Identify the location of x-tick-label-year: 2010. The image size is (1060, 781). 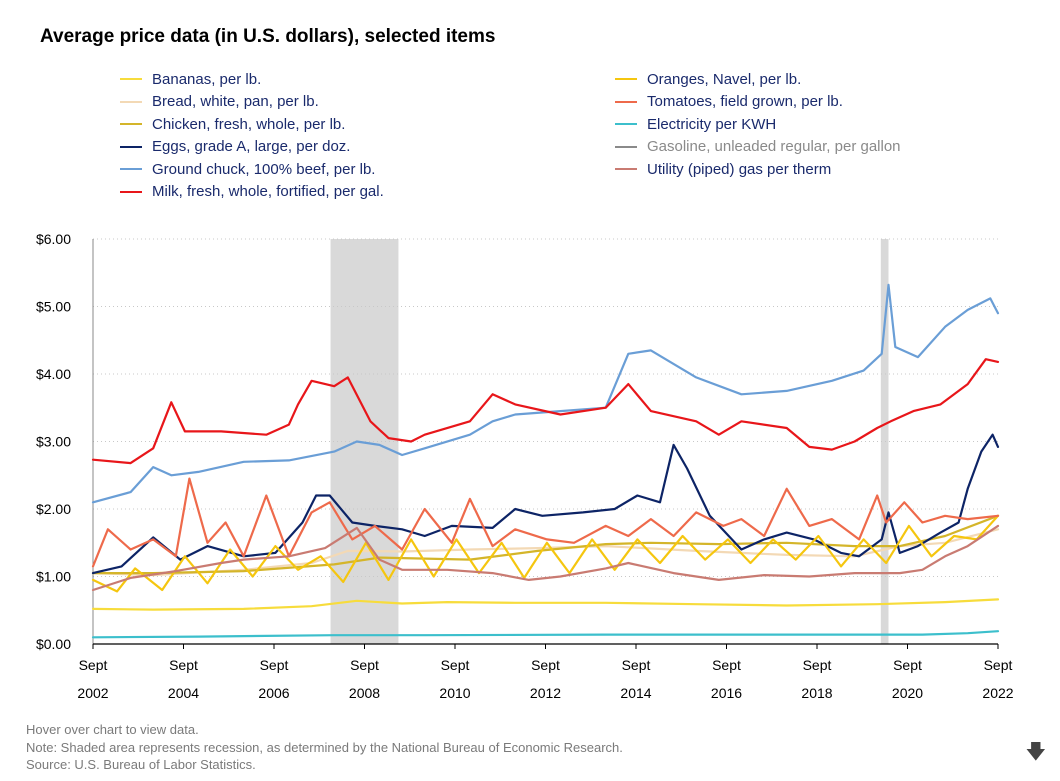
(454, 693).